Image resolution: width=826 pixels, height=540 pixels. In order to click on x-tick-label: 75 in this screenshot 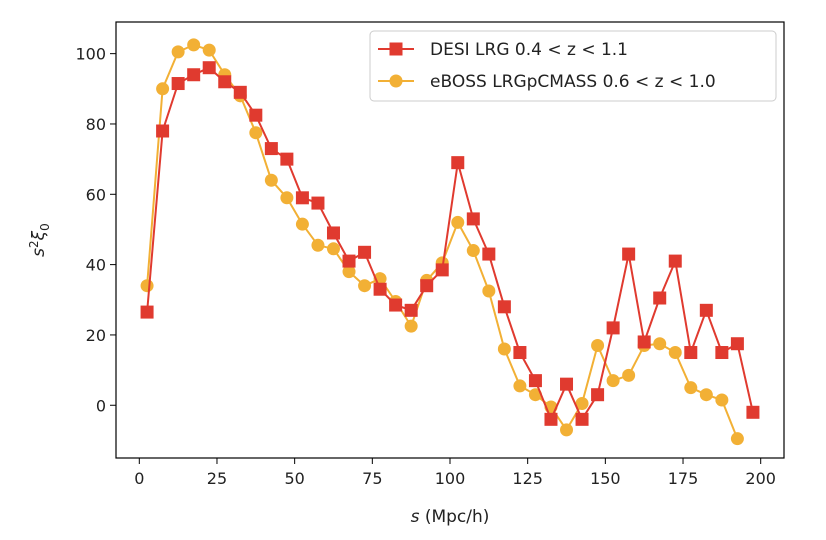, I will do `click(372, 478)`.